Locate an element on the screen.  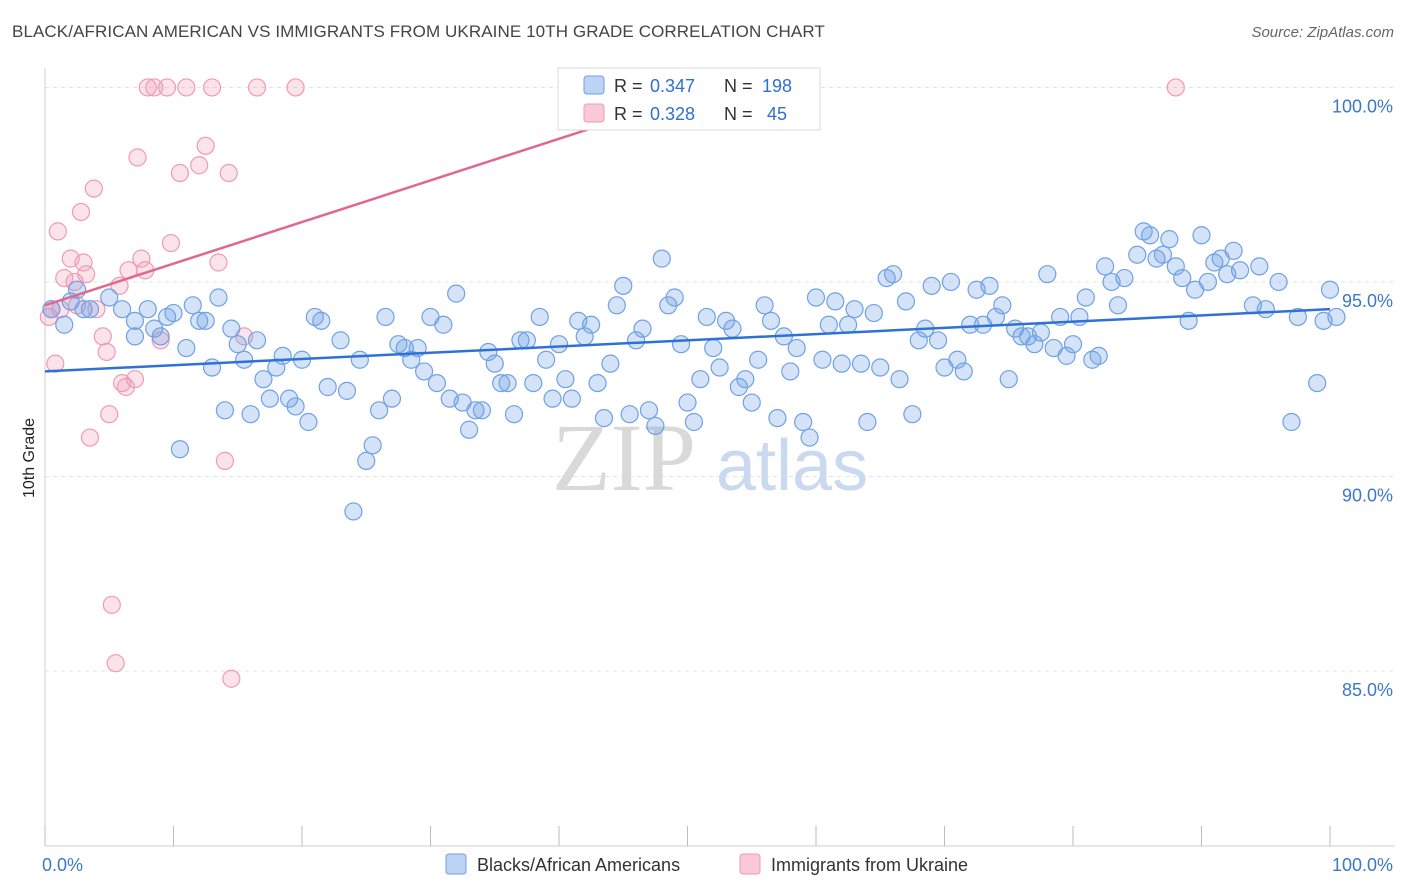
bottom-legend-label-pink: Immigrants from Ukraine is located at coordinates (869, 865).